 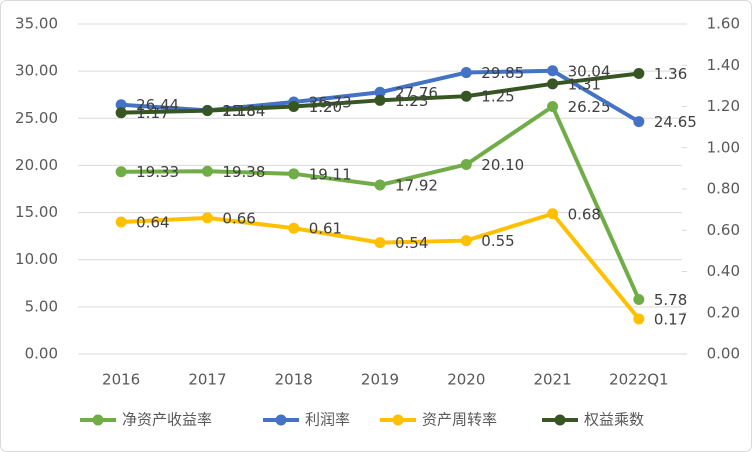 What do you see at coordinates (723, 24) in the screenshot?
I see `y2-tick-label: 1.60` at bounding box center [723, 24].